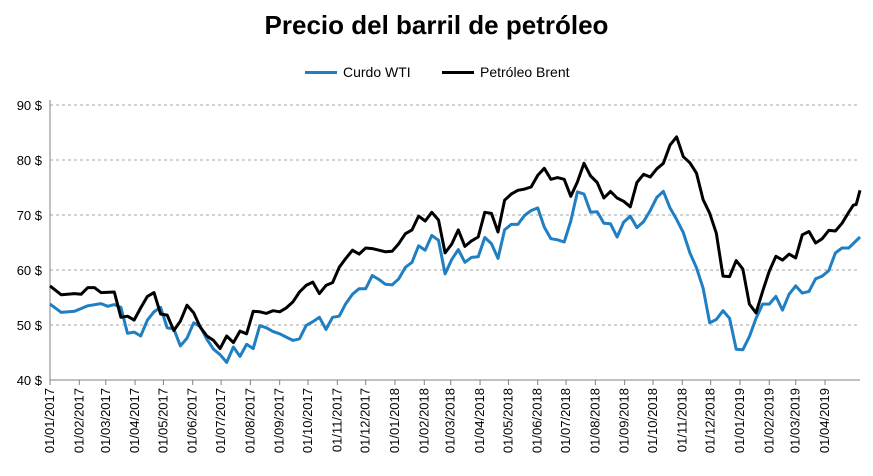 The width and height of the screenshot is (873, 476). I want to click on x-tick-label: 01/03/2018, so click(450, 420).